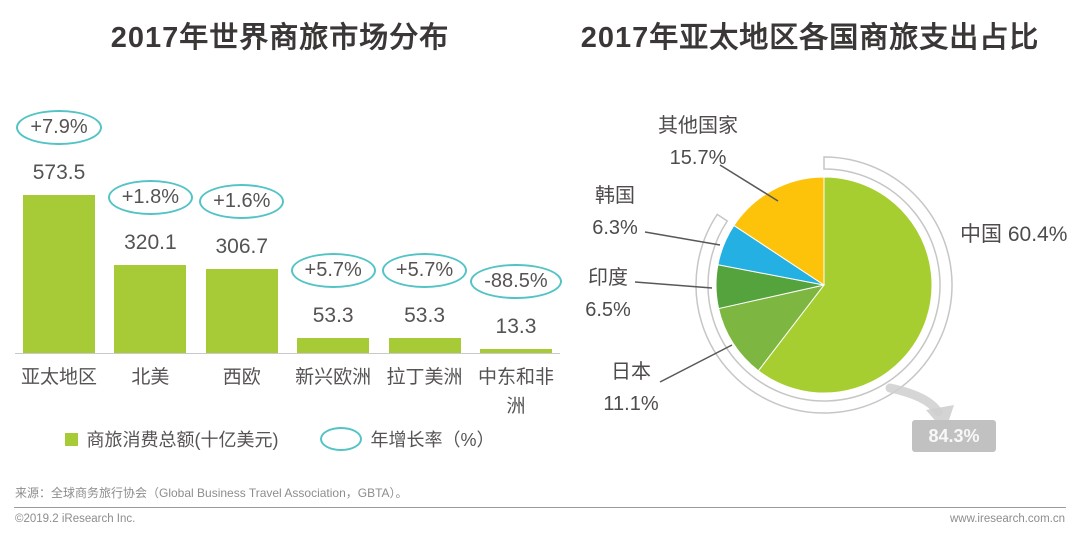 The width and height of the screenshot is (1080, 534). What do you see at coordinates (241, 377) in the screenshot?
I see `category-label: 西欧` at bounding box center [241, 377].